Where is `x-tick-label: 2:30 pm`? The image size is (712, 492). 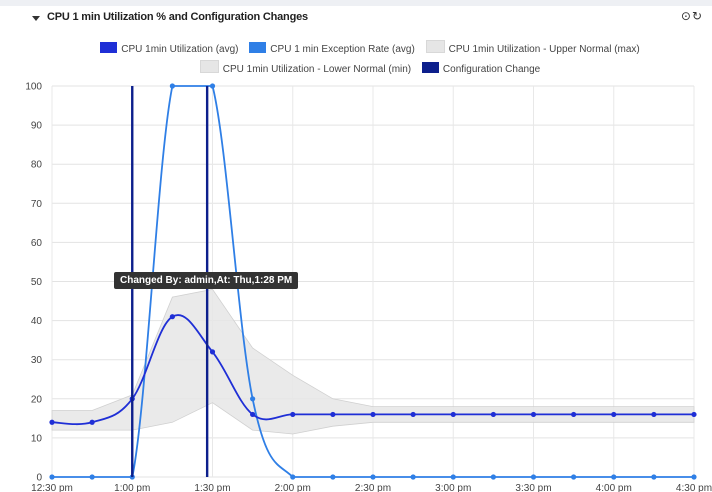 x-tick-label: 2:30 pm is located at coordinates (373, 487).